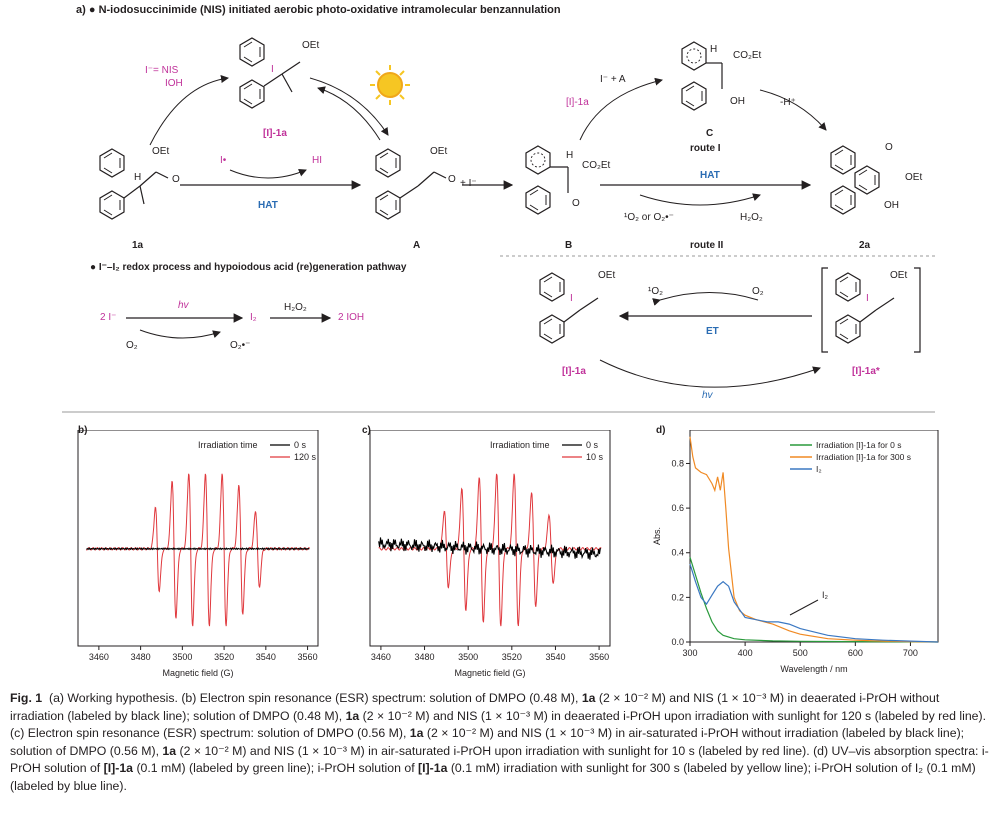  Describe the element at coordinates (712, 331) in the screenshot. I see `et-label: ET` at that location.